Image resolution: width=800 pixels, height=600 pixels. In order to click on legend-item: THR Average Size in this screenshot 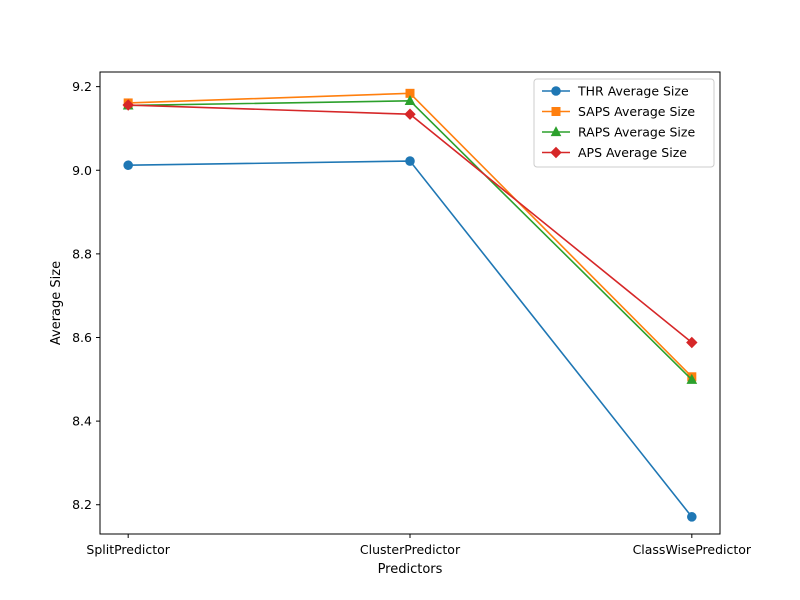, I will do `click(615, 91)`.